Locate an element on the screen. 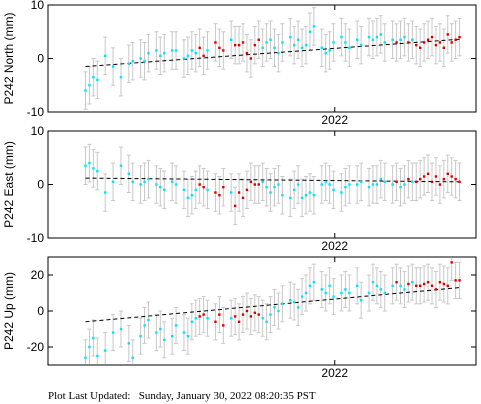 The image size is (481, 404). y-tick-label: 20 is located at coordinates (38, 275).